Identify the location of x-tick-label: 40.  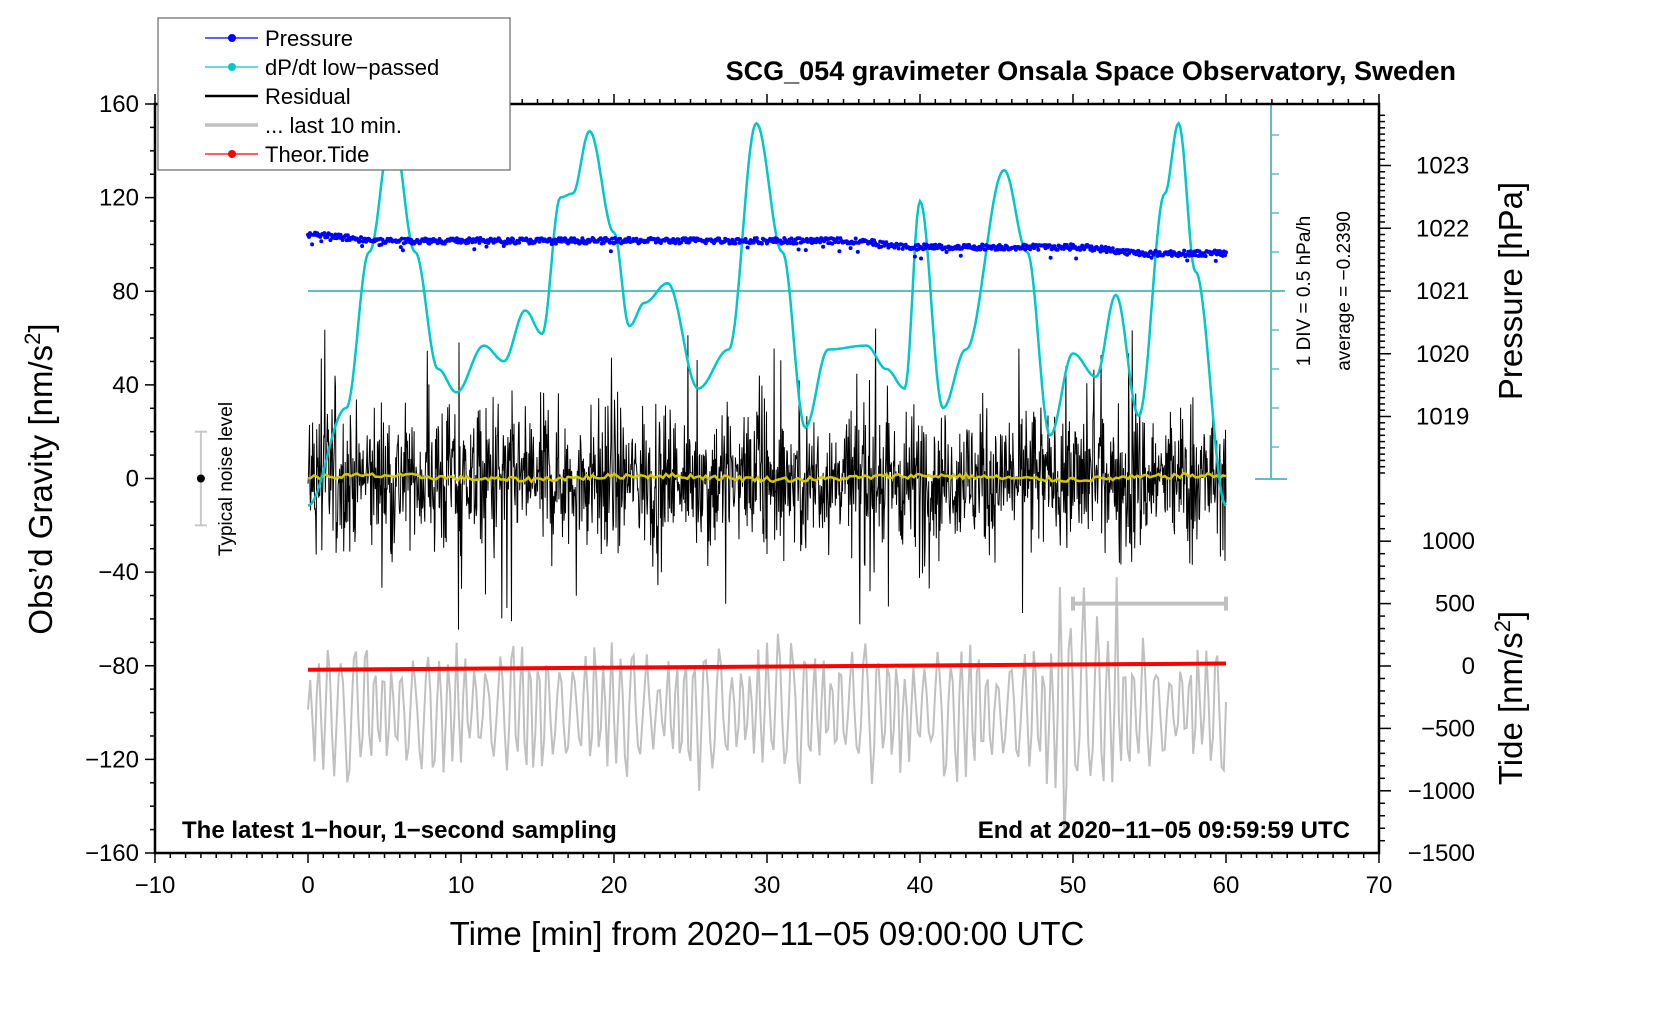
(920, 885).